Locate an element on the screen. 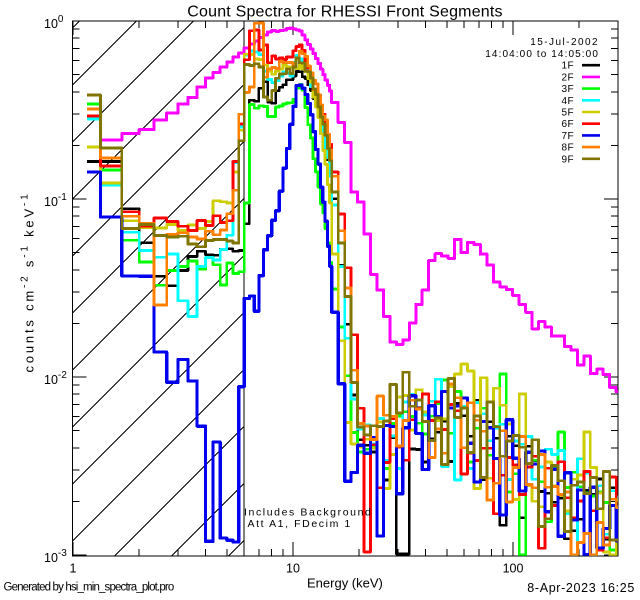 The width and height of the screenshot is (640, 600). svg-text: 5F is located at coordinates (568, 113).